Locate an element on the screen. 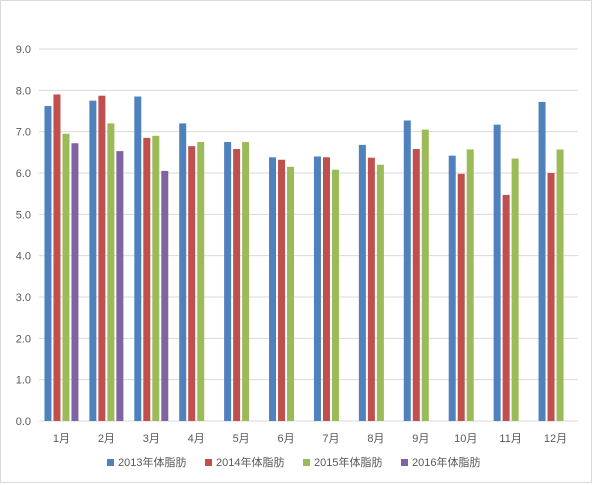  x-tick-label: 9月 is located at coordinates (420, 439).